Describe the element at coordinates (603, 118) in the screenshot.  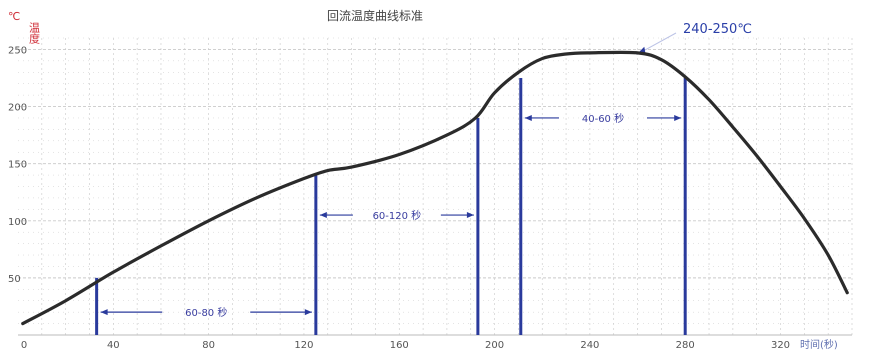
I see `annotation-label: 40-60 秒` at that location.